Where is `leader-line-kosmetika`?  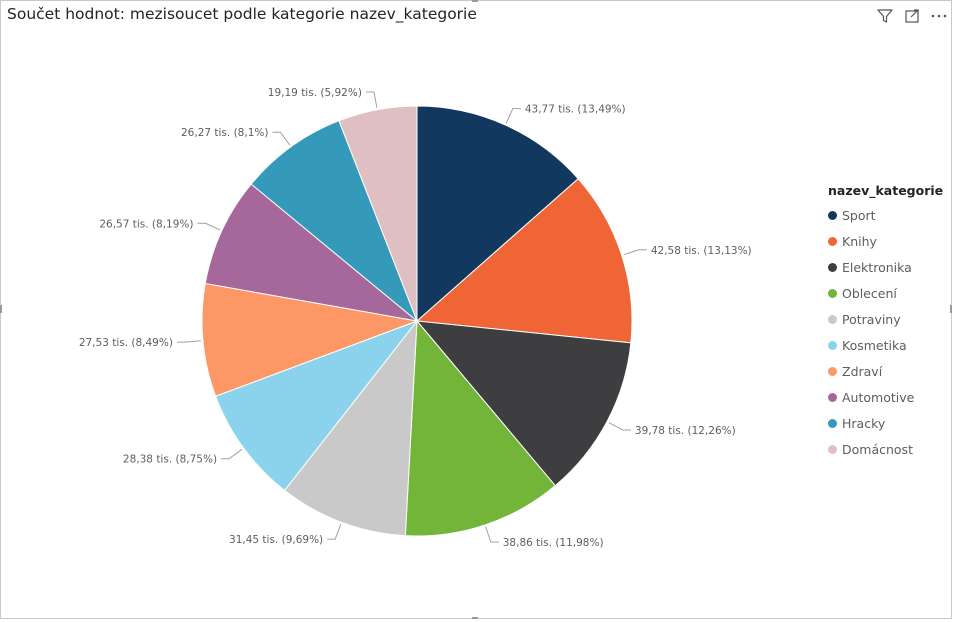 leader-line-kosmetika is located at coordinates (232, 454).